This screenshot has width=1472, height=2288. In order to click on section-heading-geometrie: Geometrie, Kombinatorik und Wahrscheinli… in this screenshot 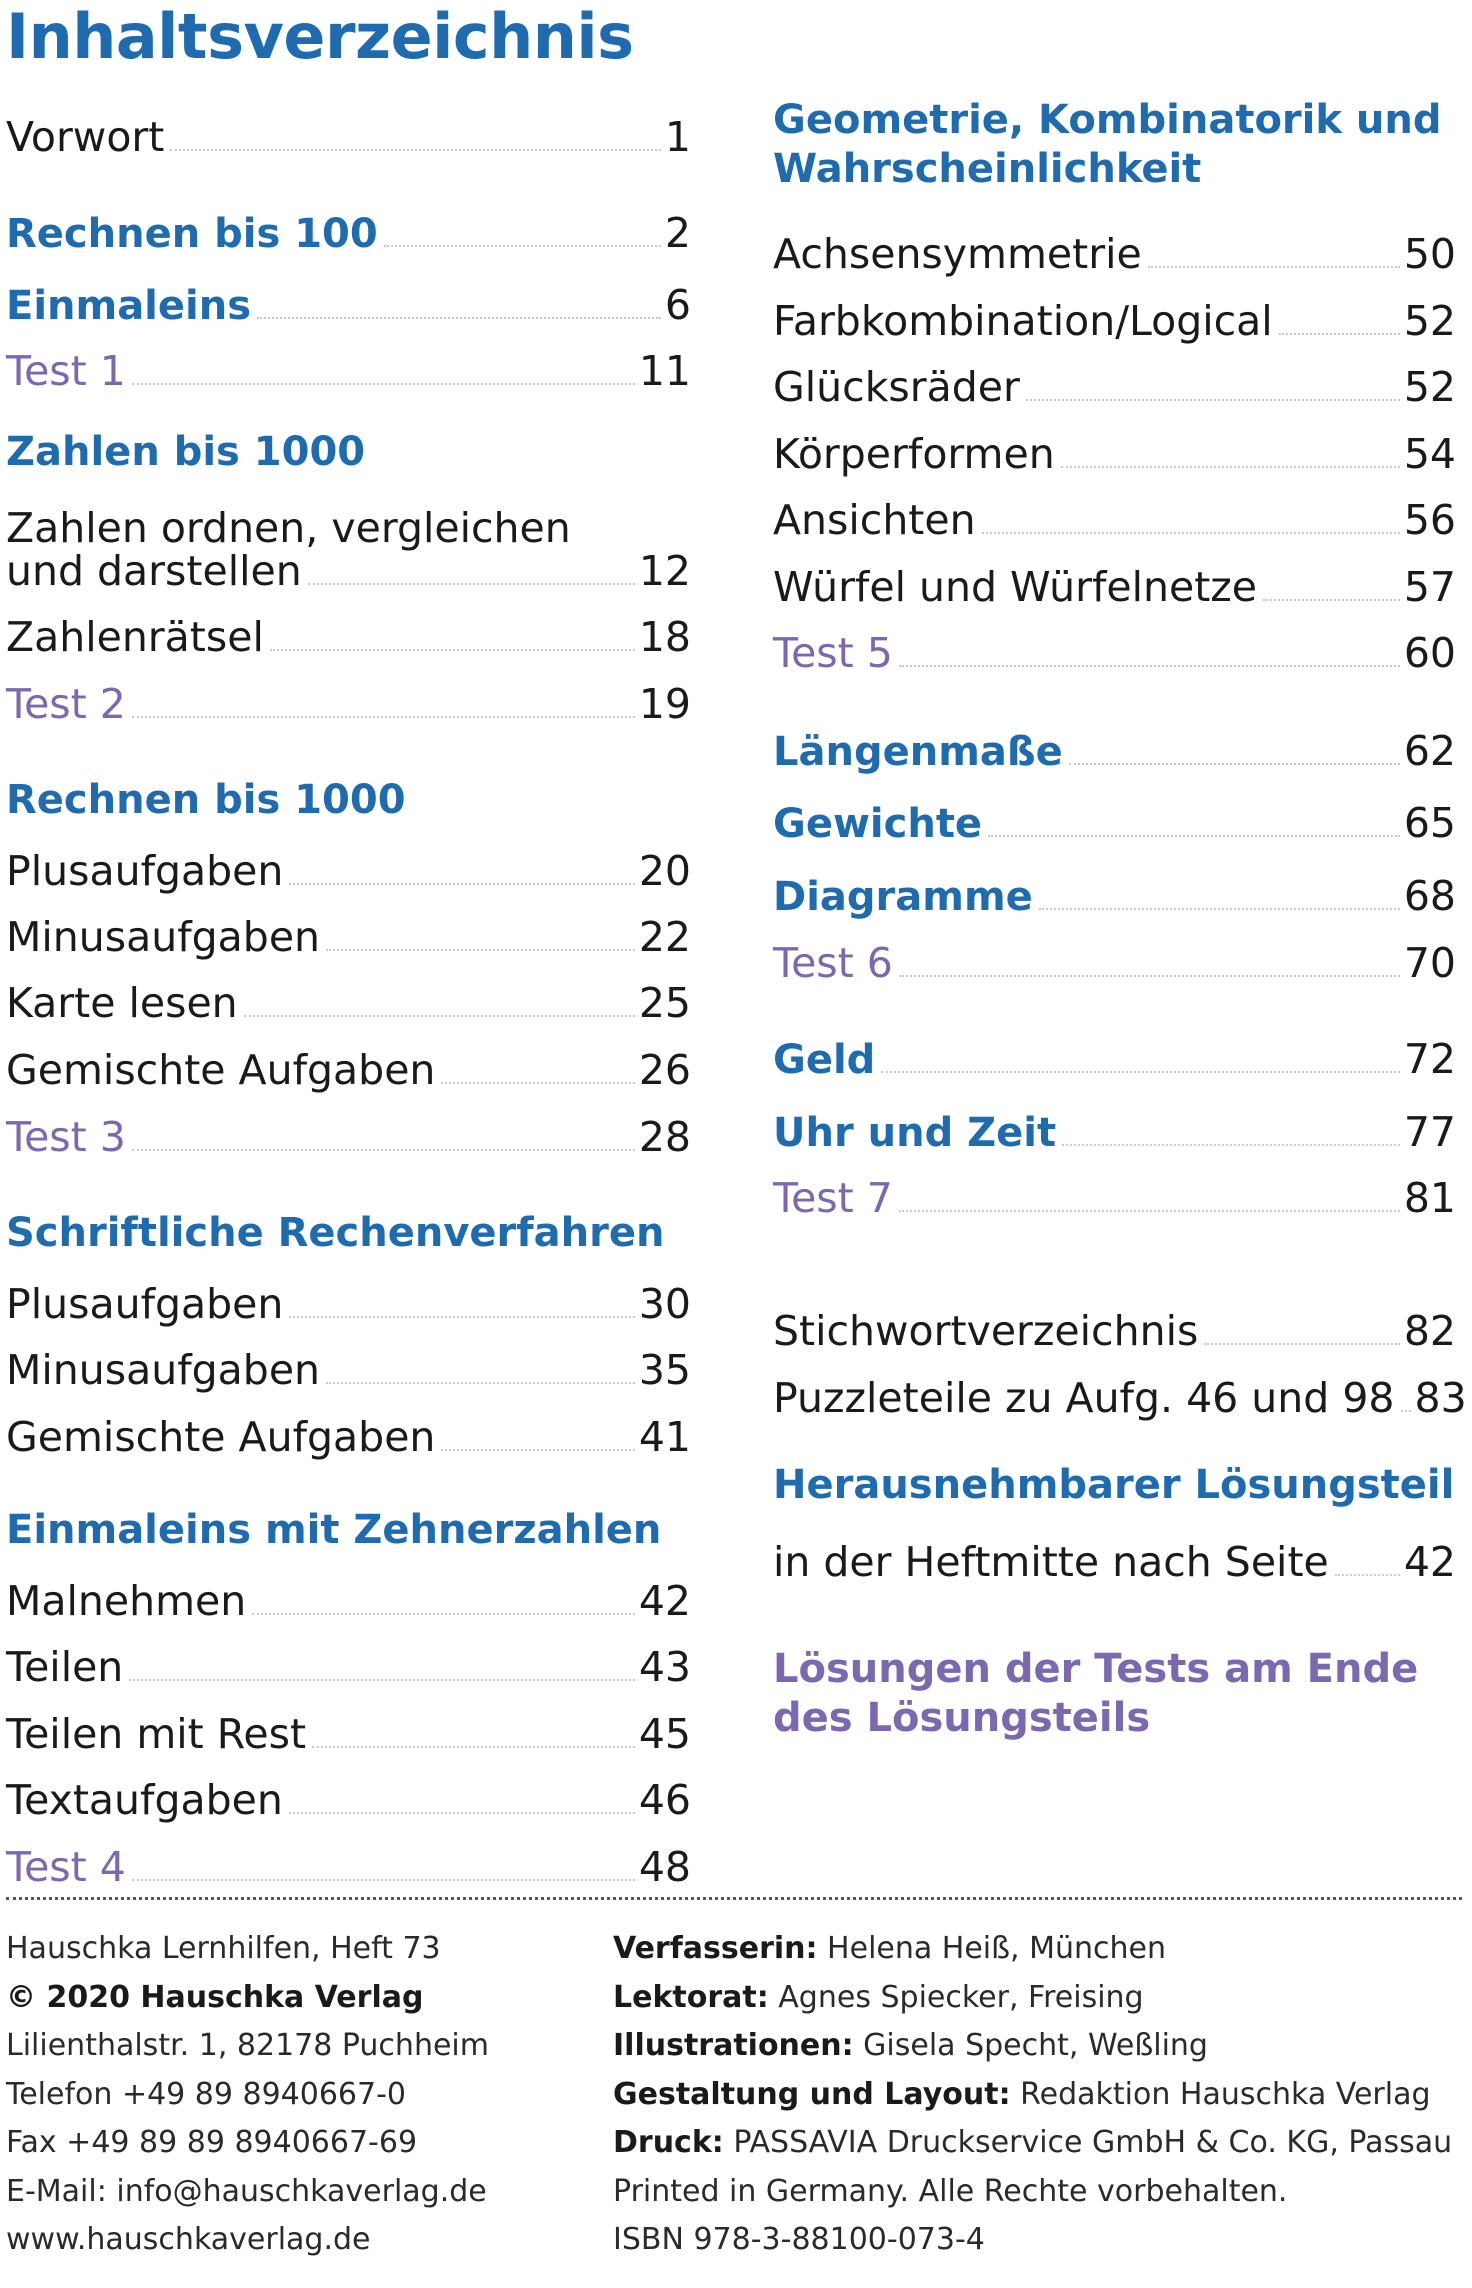, I will do `click(1114, 145)`.